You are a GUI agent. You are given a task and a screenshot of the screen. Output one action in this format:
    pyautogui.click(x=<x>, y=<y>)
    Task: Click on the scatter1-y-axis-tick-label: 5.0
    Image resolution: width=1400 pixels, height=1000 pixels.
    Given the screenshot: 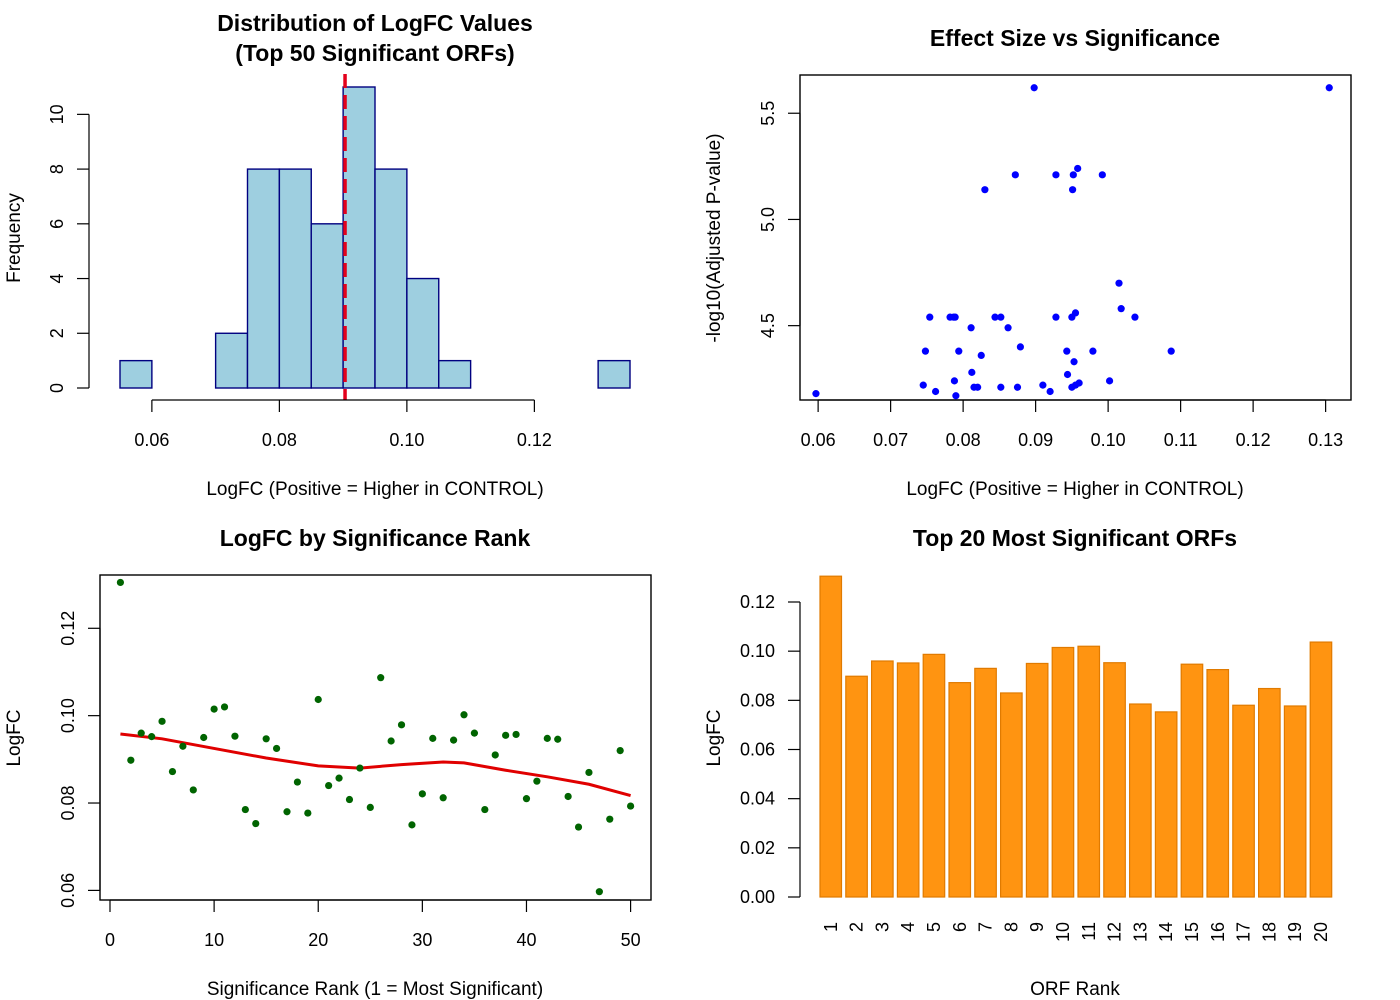 What is the action you would take?
    pyautogui.click(x=768, y=219)
    